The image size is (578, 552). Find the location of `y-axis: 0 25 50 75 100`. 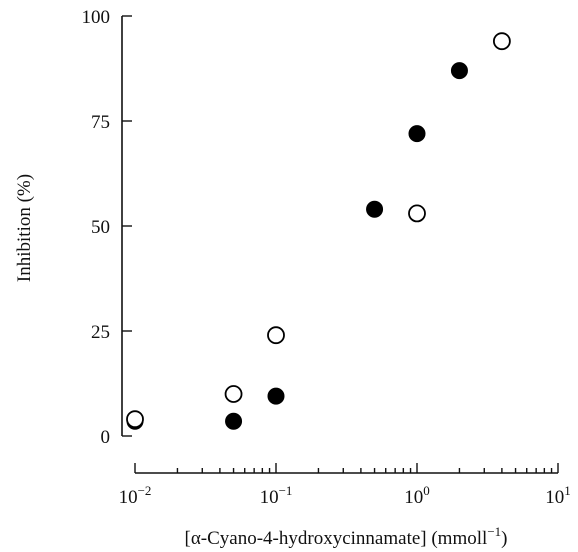

y-axis: 0 25 50 75 100 is located at coordinates (107, 227).